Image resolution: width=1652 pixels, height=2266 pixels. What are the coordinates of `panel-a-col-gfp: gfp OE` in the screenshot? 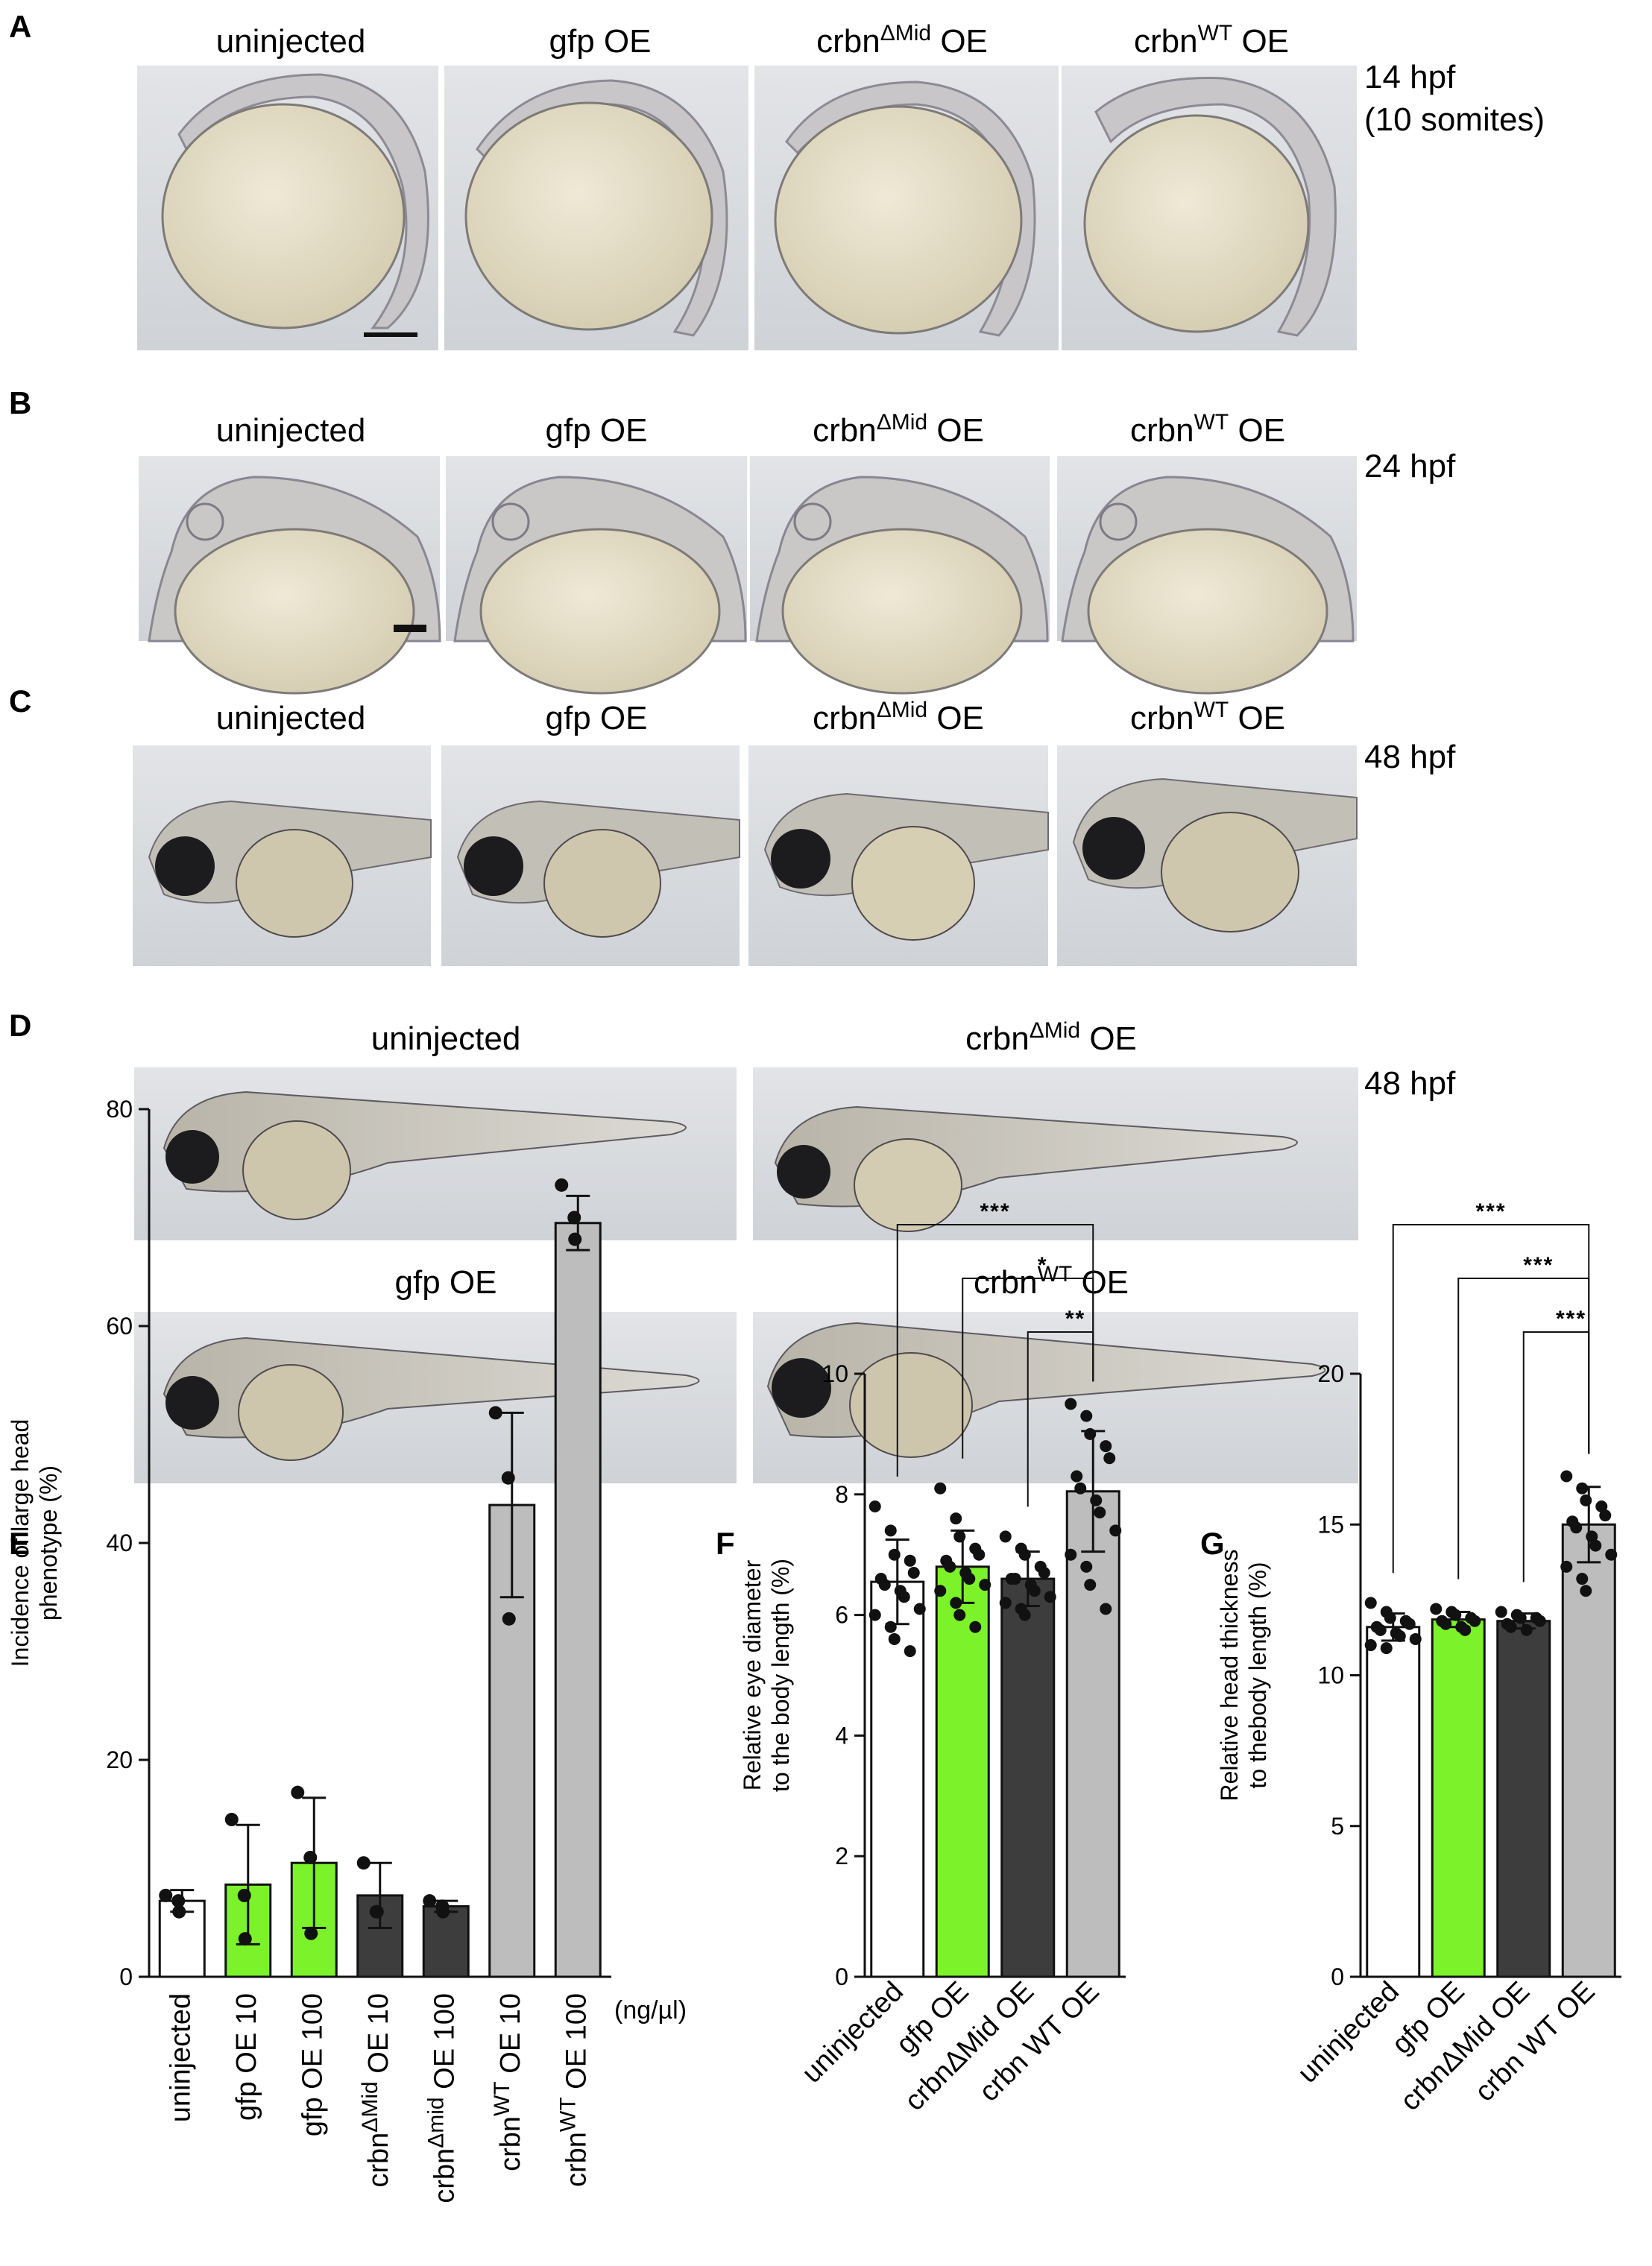 It's located at (600, 41).